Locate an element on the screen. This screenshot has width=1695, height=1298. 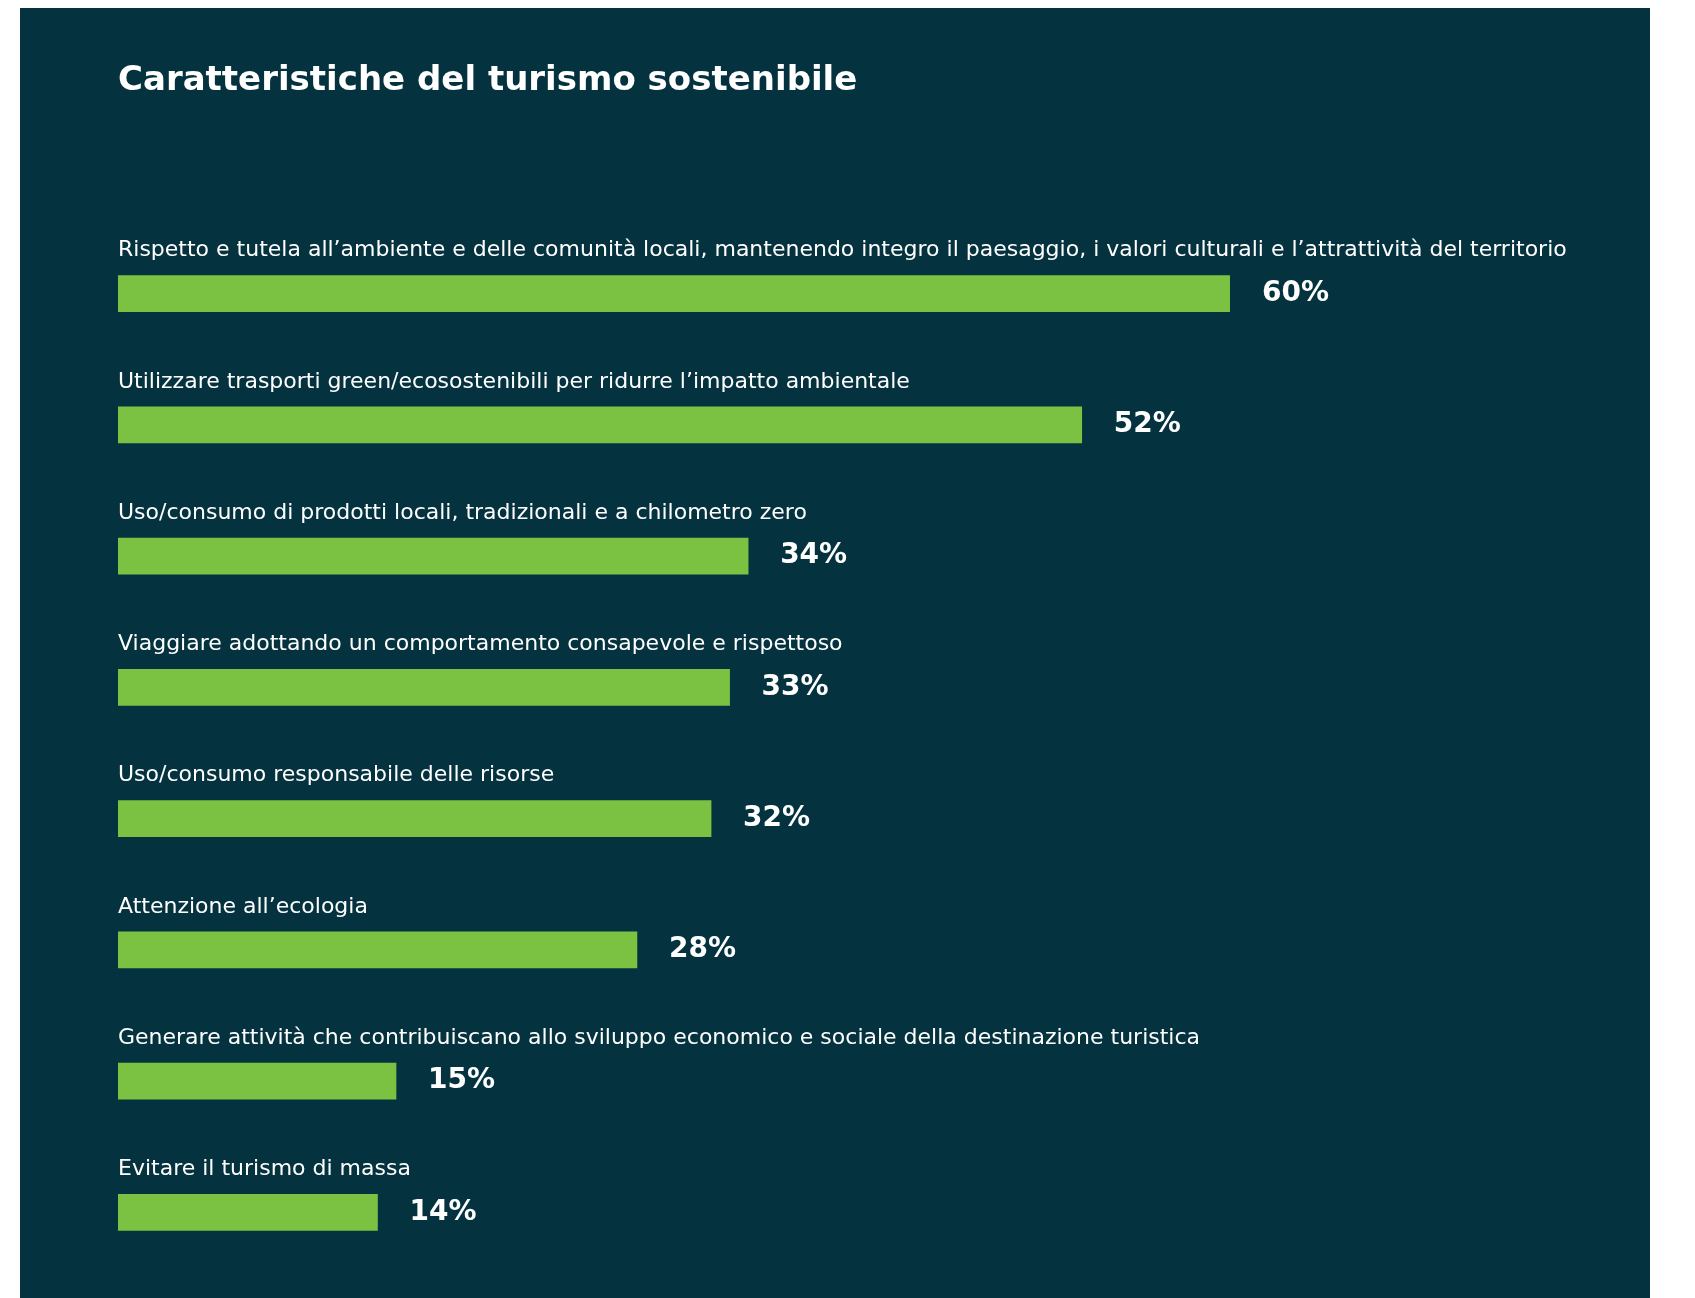
data-label: 60% is located at coordinates (1296, 291).